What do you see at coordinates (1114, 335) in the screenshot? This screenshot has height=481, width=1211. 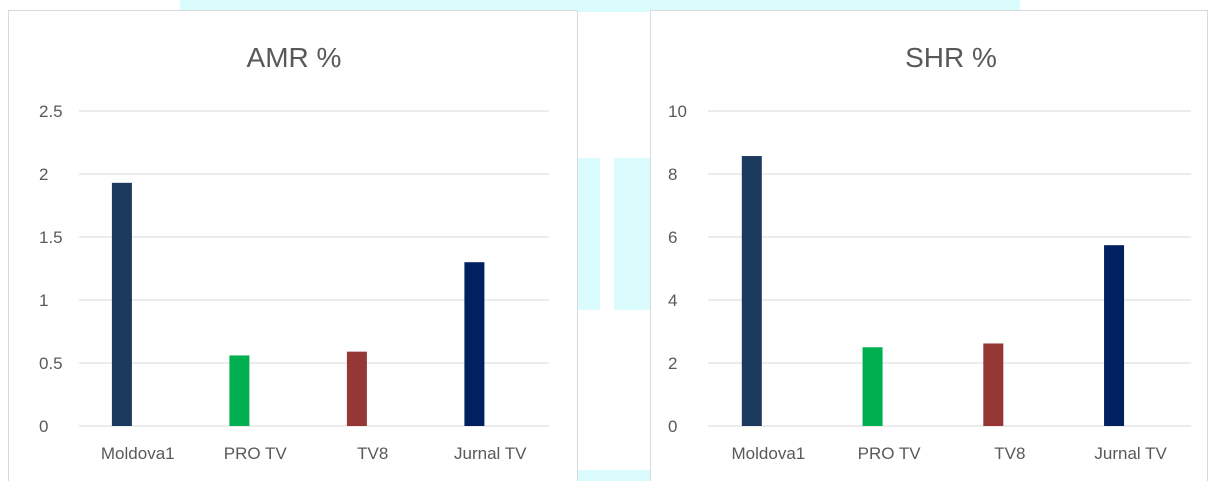 I see `shr-bar-jurnal-tv` at bounding box center [1114, 335].